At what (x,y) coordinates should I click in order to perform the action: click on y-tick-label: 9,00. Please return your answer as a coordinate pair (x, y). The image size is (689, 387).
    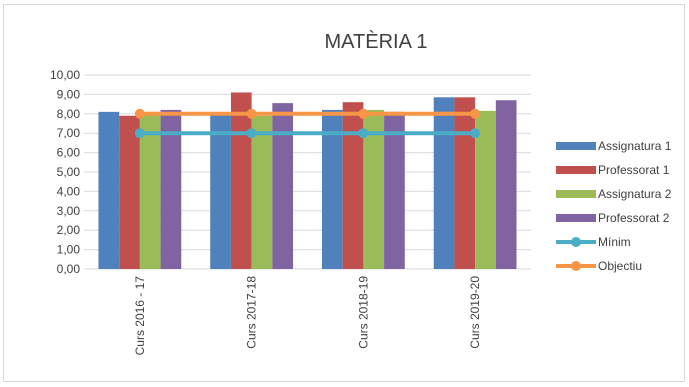
    Looking at the image, I should click on (69, 94).